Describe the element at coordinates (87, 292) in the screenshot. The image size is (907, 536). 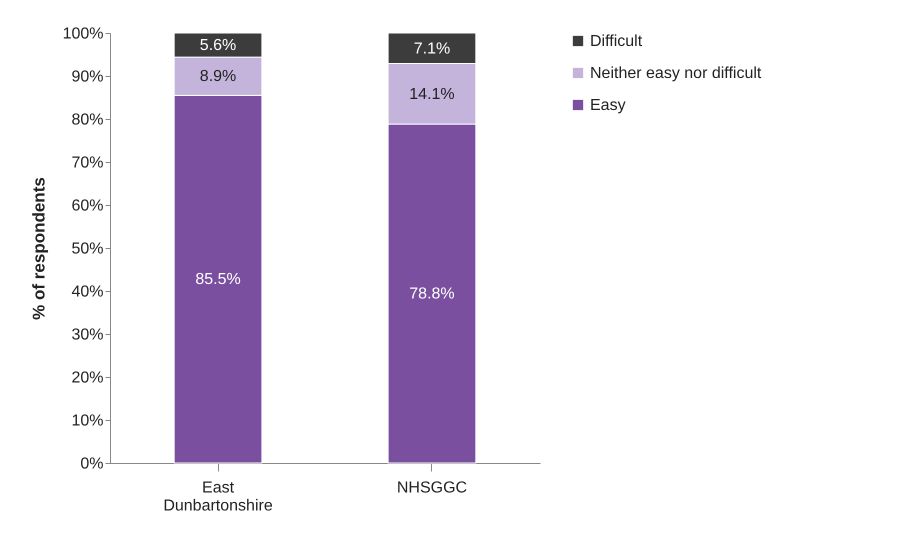
I see `y-tick-label: 40%` at that location.